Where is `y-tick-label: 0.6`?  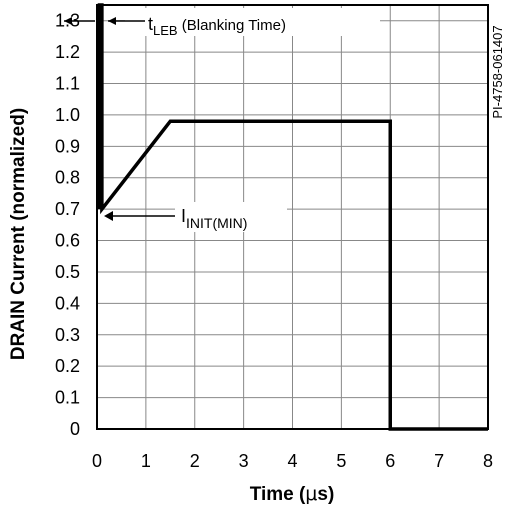 y-tick-label: 0.6 is located at coordinates (67, 241).